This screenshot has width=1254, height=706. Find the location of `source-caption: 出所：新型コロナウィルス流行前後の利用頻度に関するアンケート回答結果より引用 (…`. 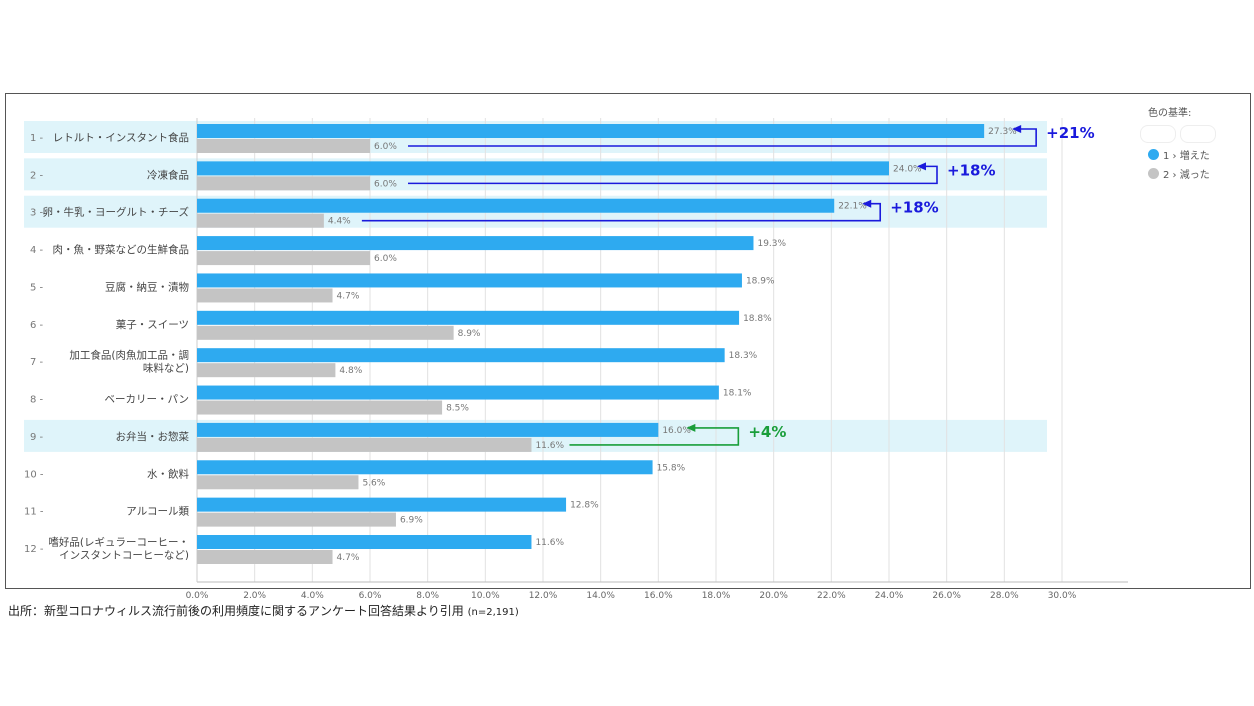

source-caption: 出所：新型コロナウィルス流行前後の利用頻度に関するアンケート回答結果より引用 (… is located at coordinates (263, 610).